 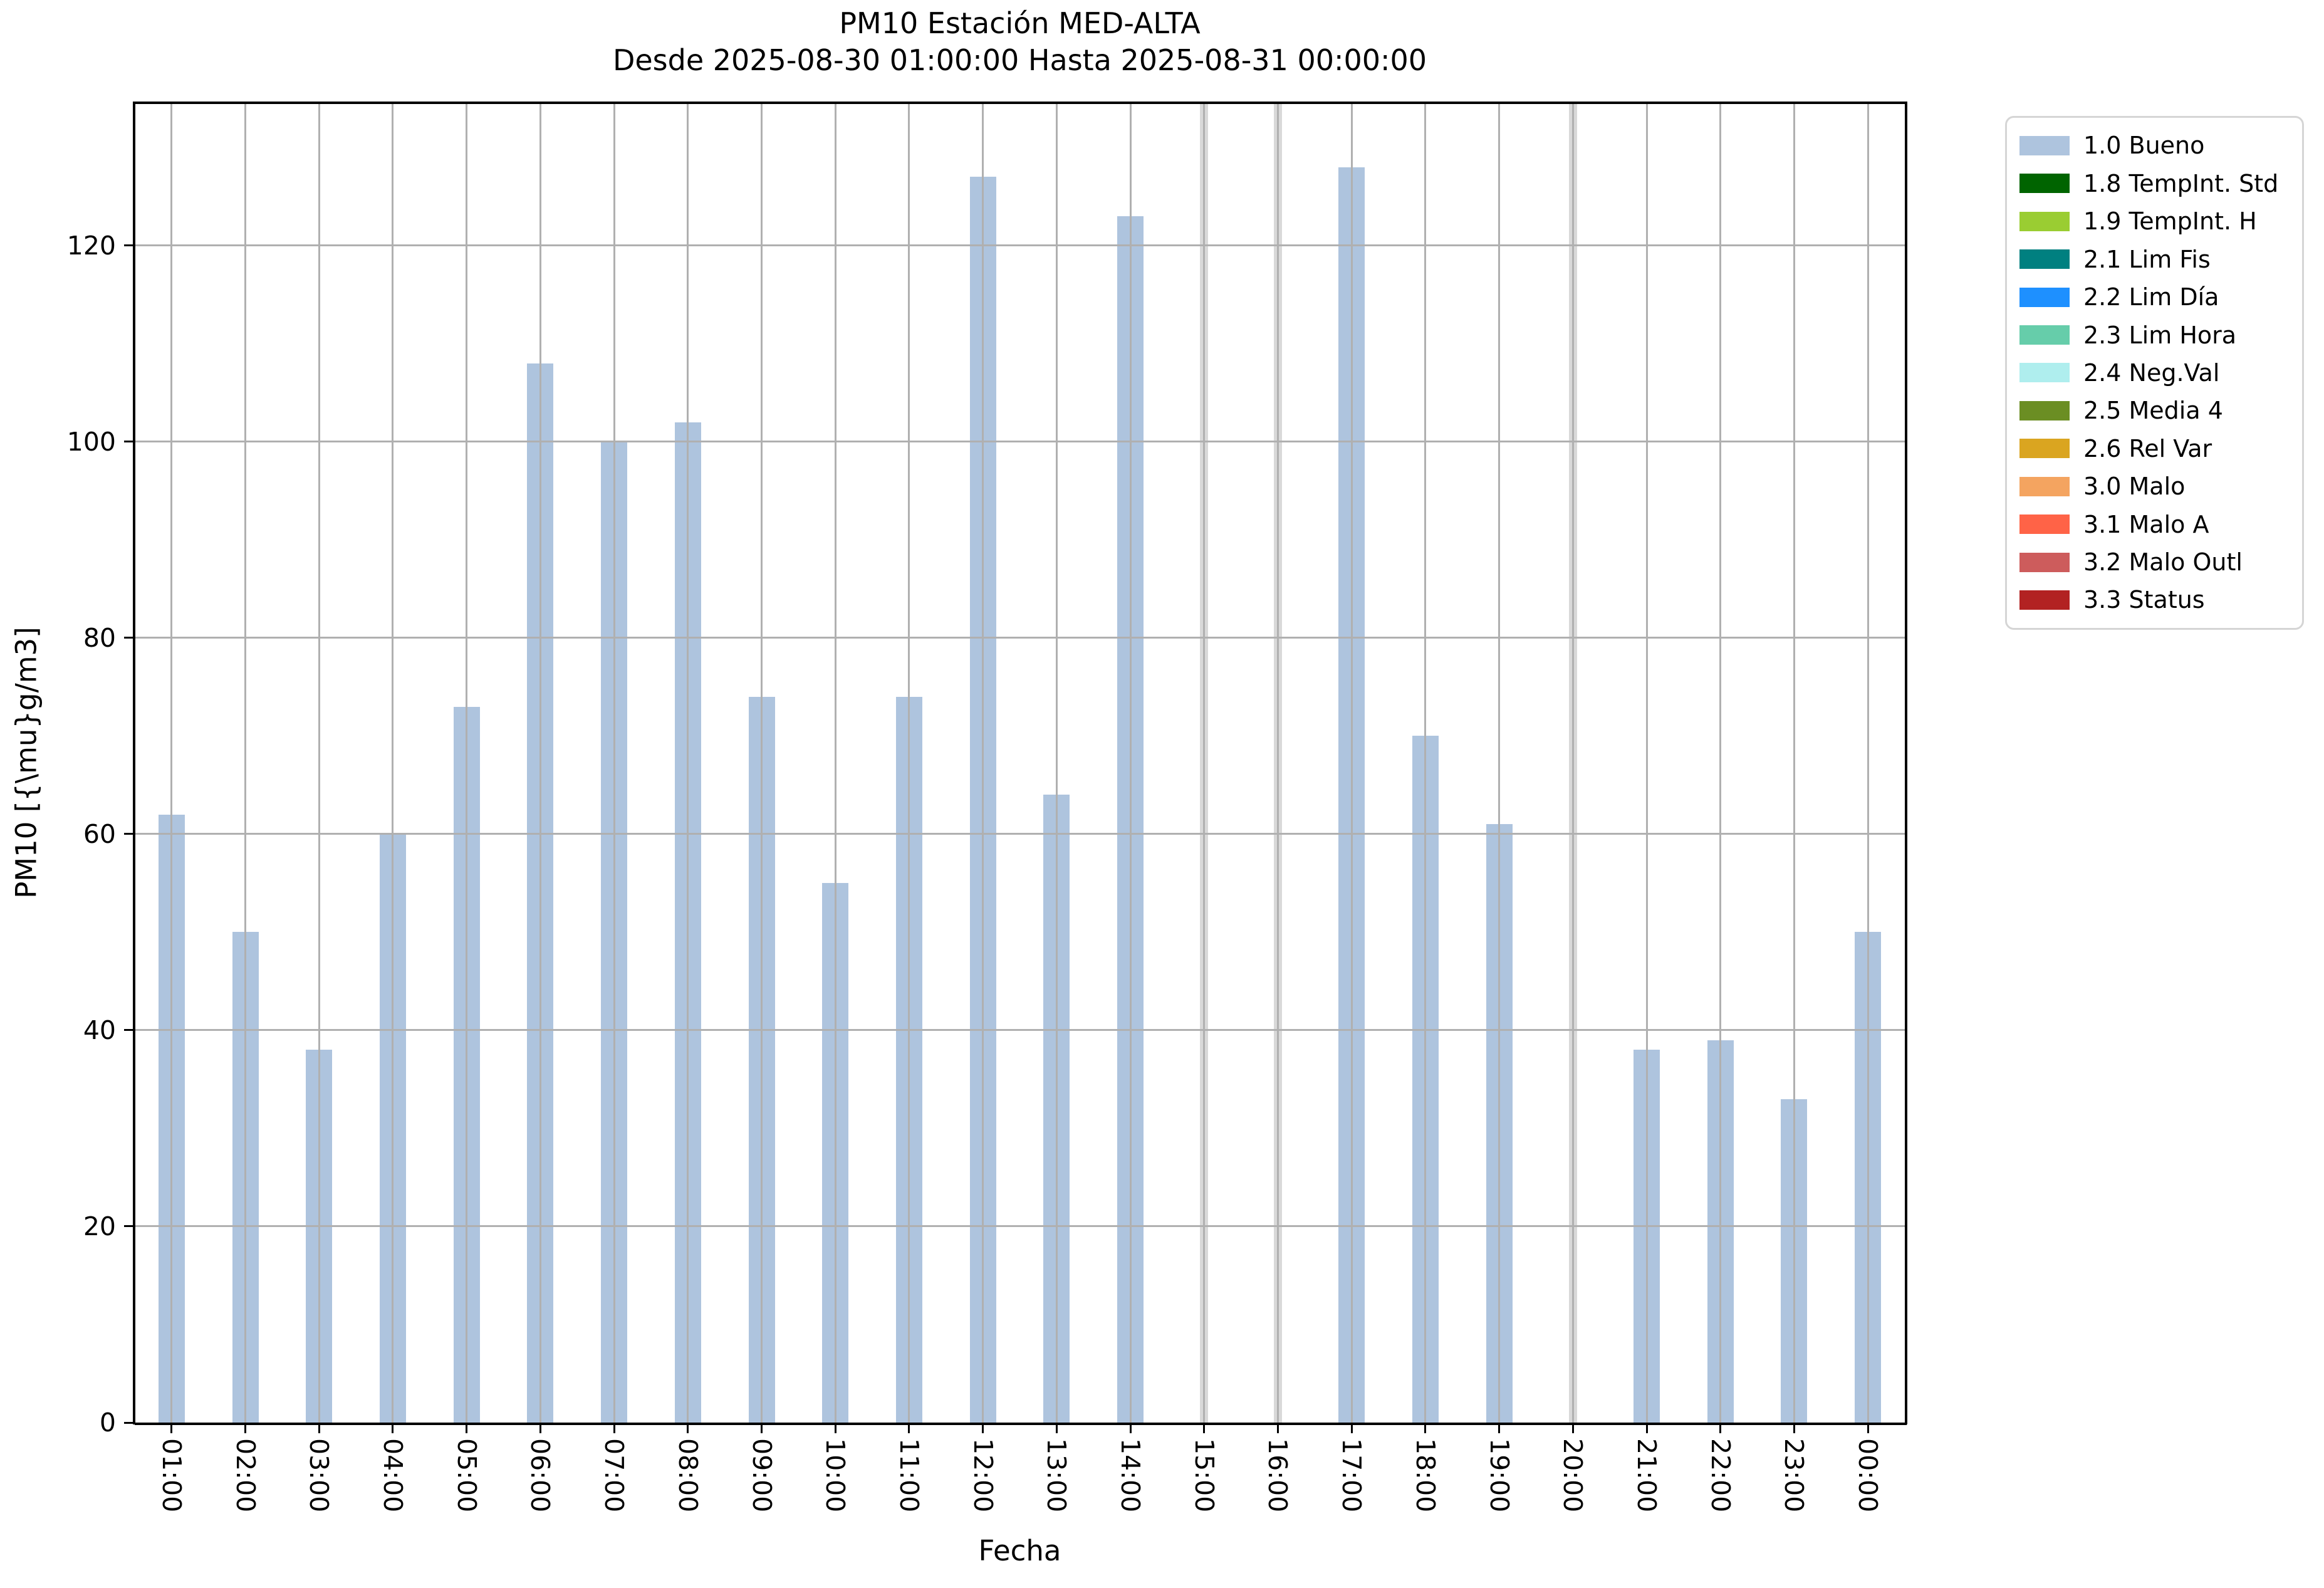 What do you see at coordinates (762, 1428) in the screenshot?
I see `x-tick-mark-09:00` at bounding box center [762, 1428].